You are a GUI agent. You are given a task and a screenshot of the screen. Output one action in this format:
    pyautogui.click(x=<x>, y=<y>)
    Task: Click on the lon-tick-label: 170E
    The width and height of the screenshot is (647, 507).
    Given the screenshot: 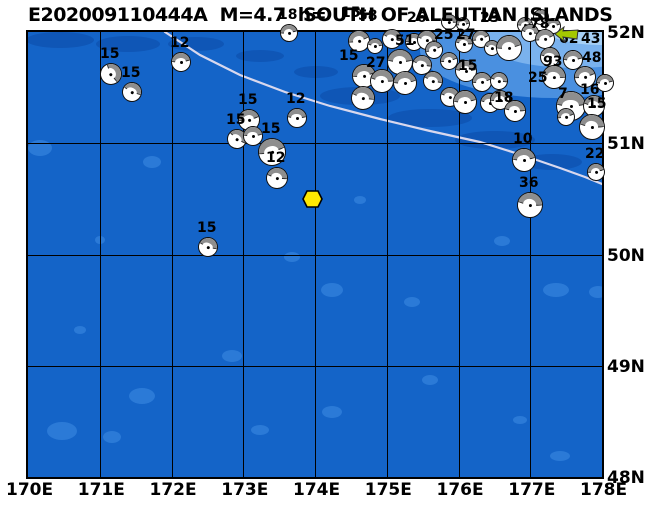 What is the action you would take?
    pyautogui.click(x=30, y=490)
    